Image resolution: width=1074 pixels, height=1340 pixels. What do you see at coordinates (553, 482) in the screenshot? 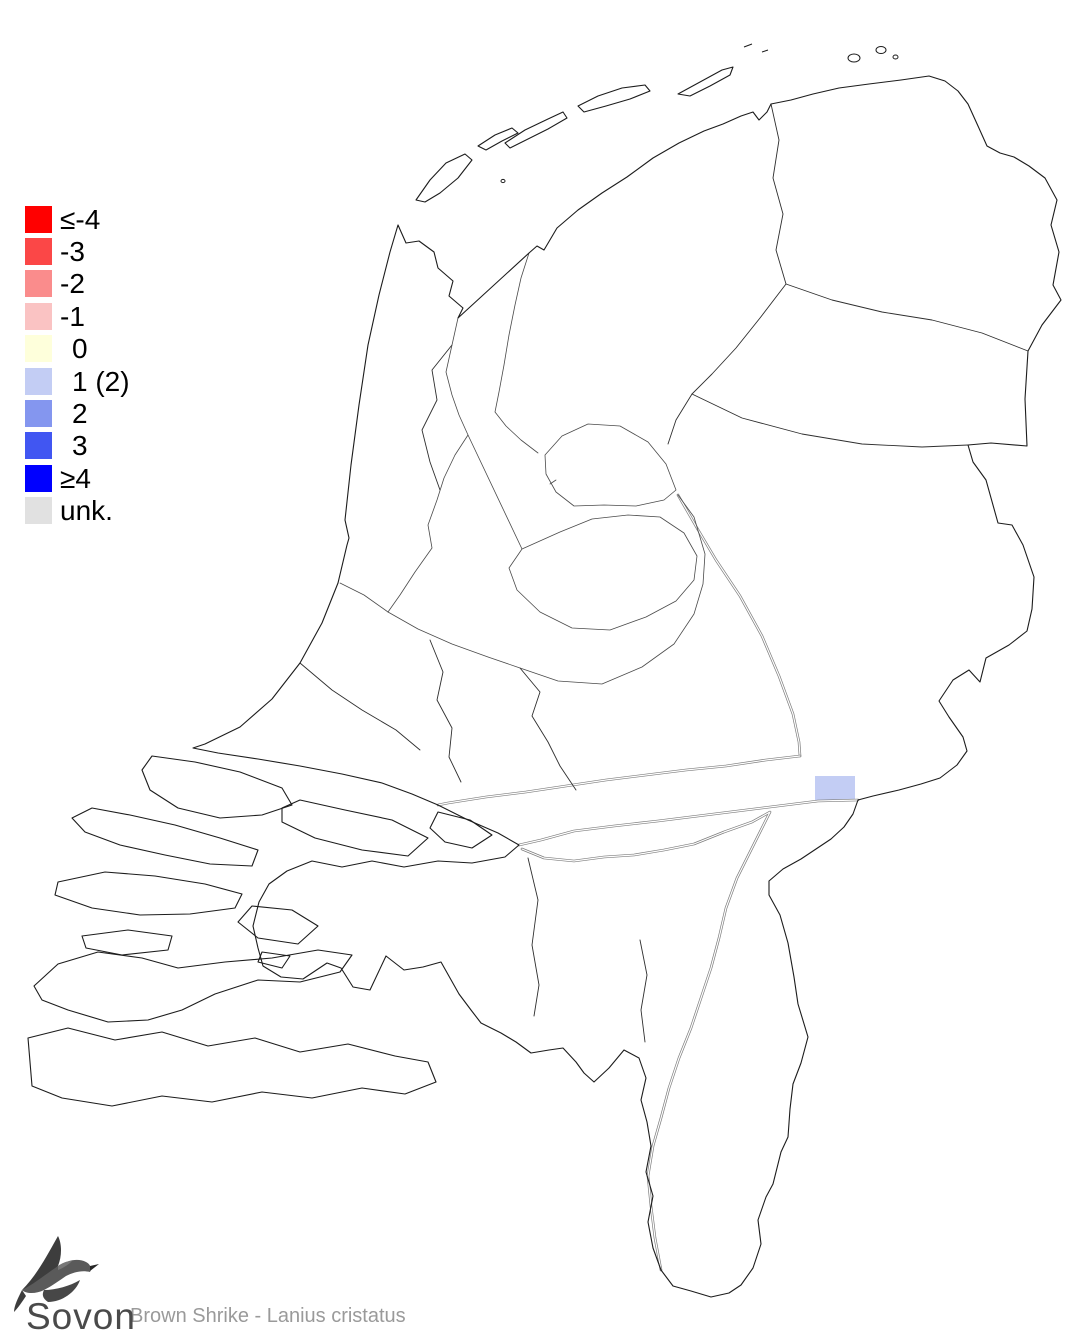
I see `urk-tick` at bounding box center [553, 482].